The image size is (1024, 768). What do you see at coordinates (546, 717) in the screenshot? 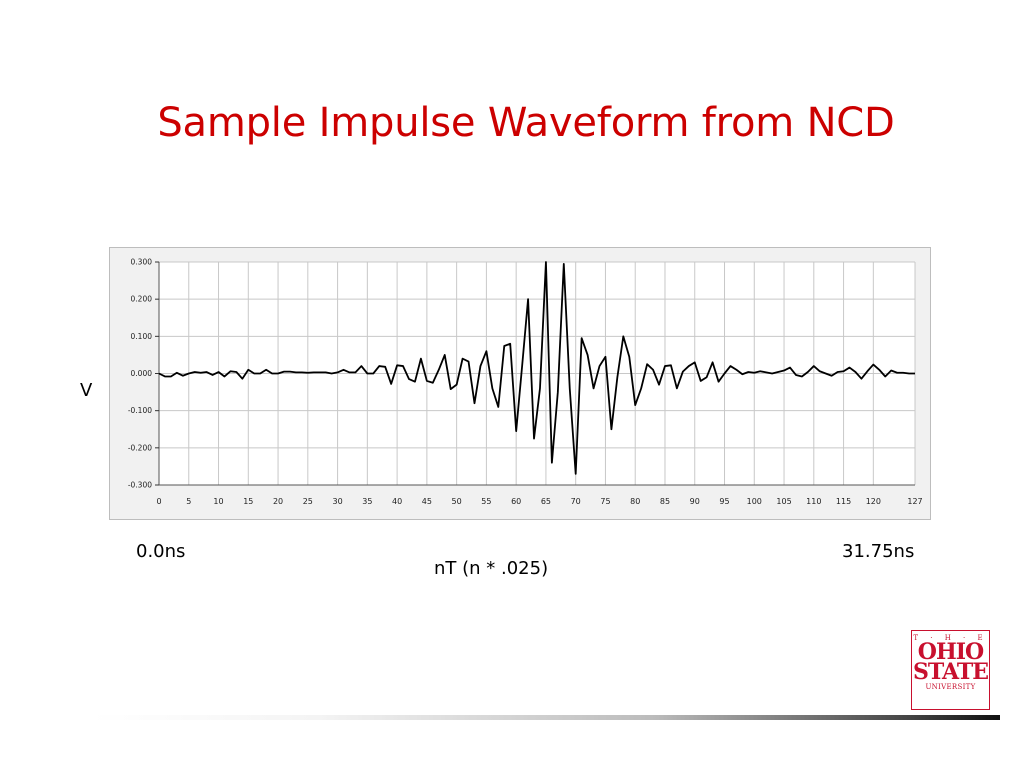
I see `footer-rule` at bounding box center [546, 717].